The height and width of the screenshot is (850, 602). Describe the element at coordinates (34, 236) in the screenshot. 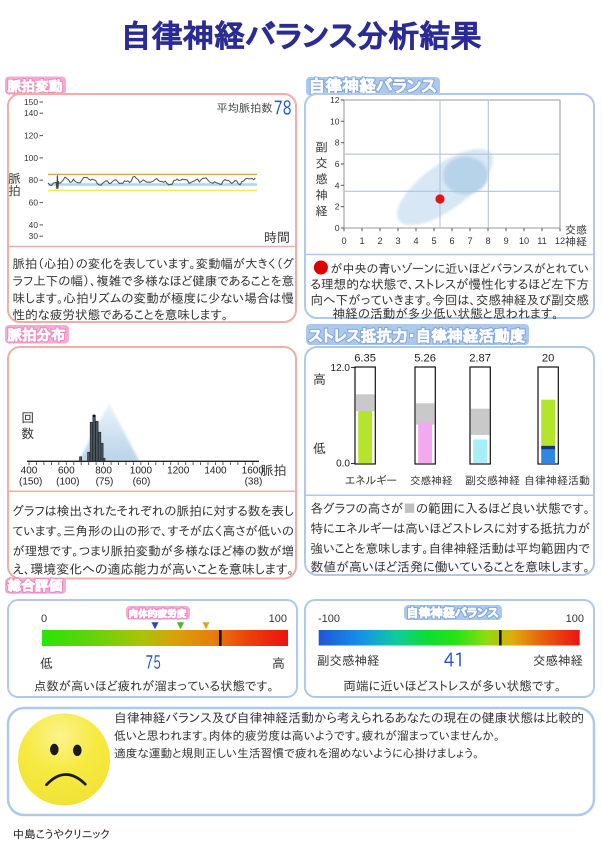

I see `svg-text: 30` at that location.